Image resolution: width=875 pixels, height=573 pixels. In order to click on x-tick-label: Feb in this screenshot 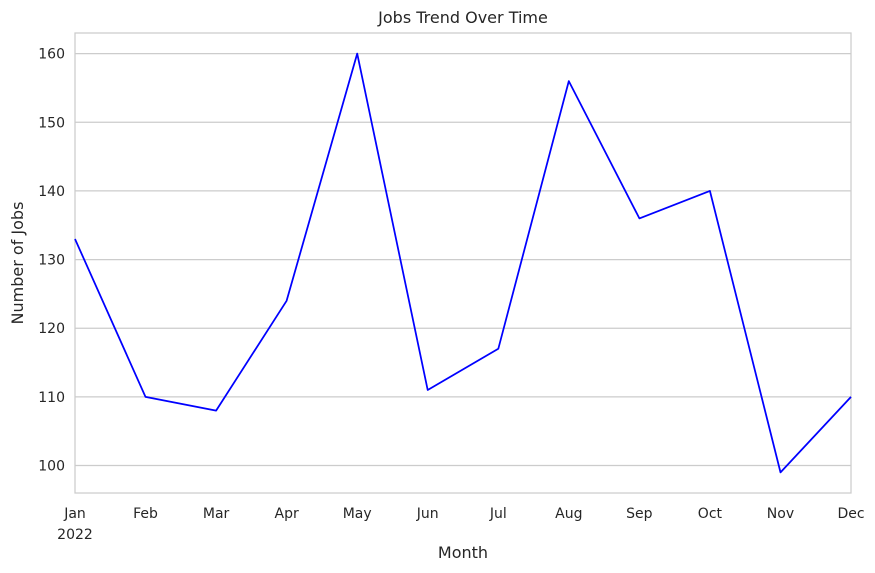, I will do `click(145, 514)`.